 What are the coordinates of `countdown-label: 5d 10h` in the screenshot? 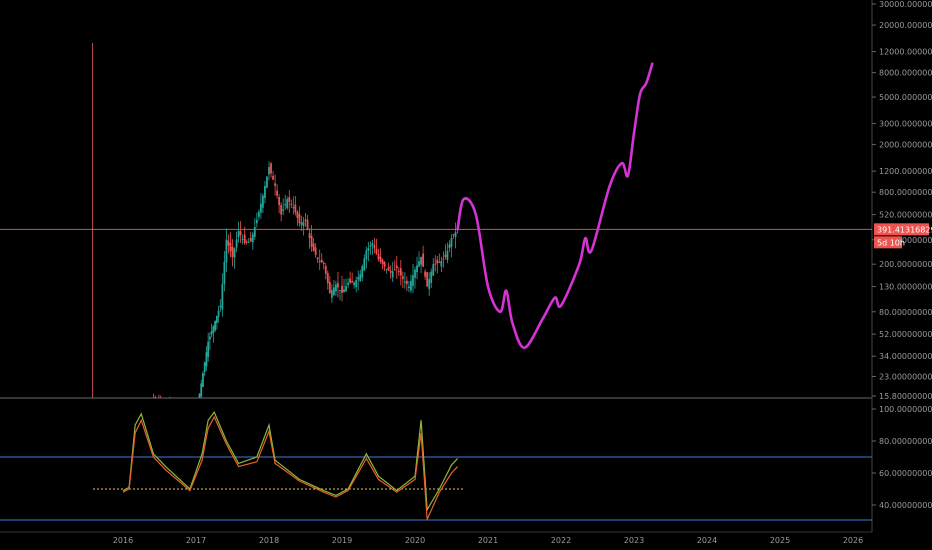 It's located at (891, 242).